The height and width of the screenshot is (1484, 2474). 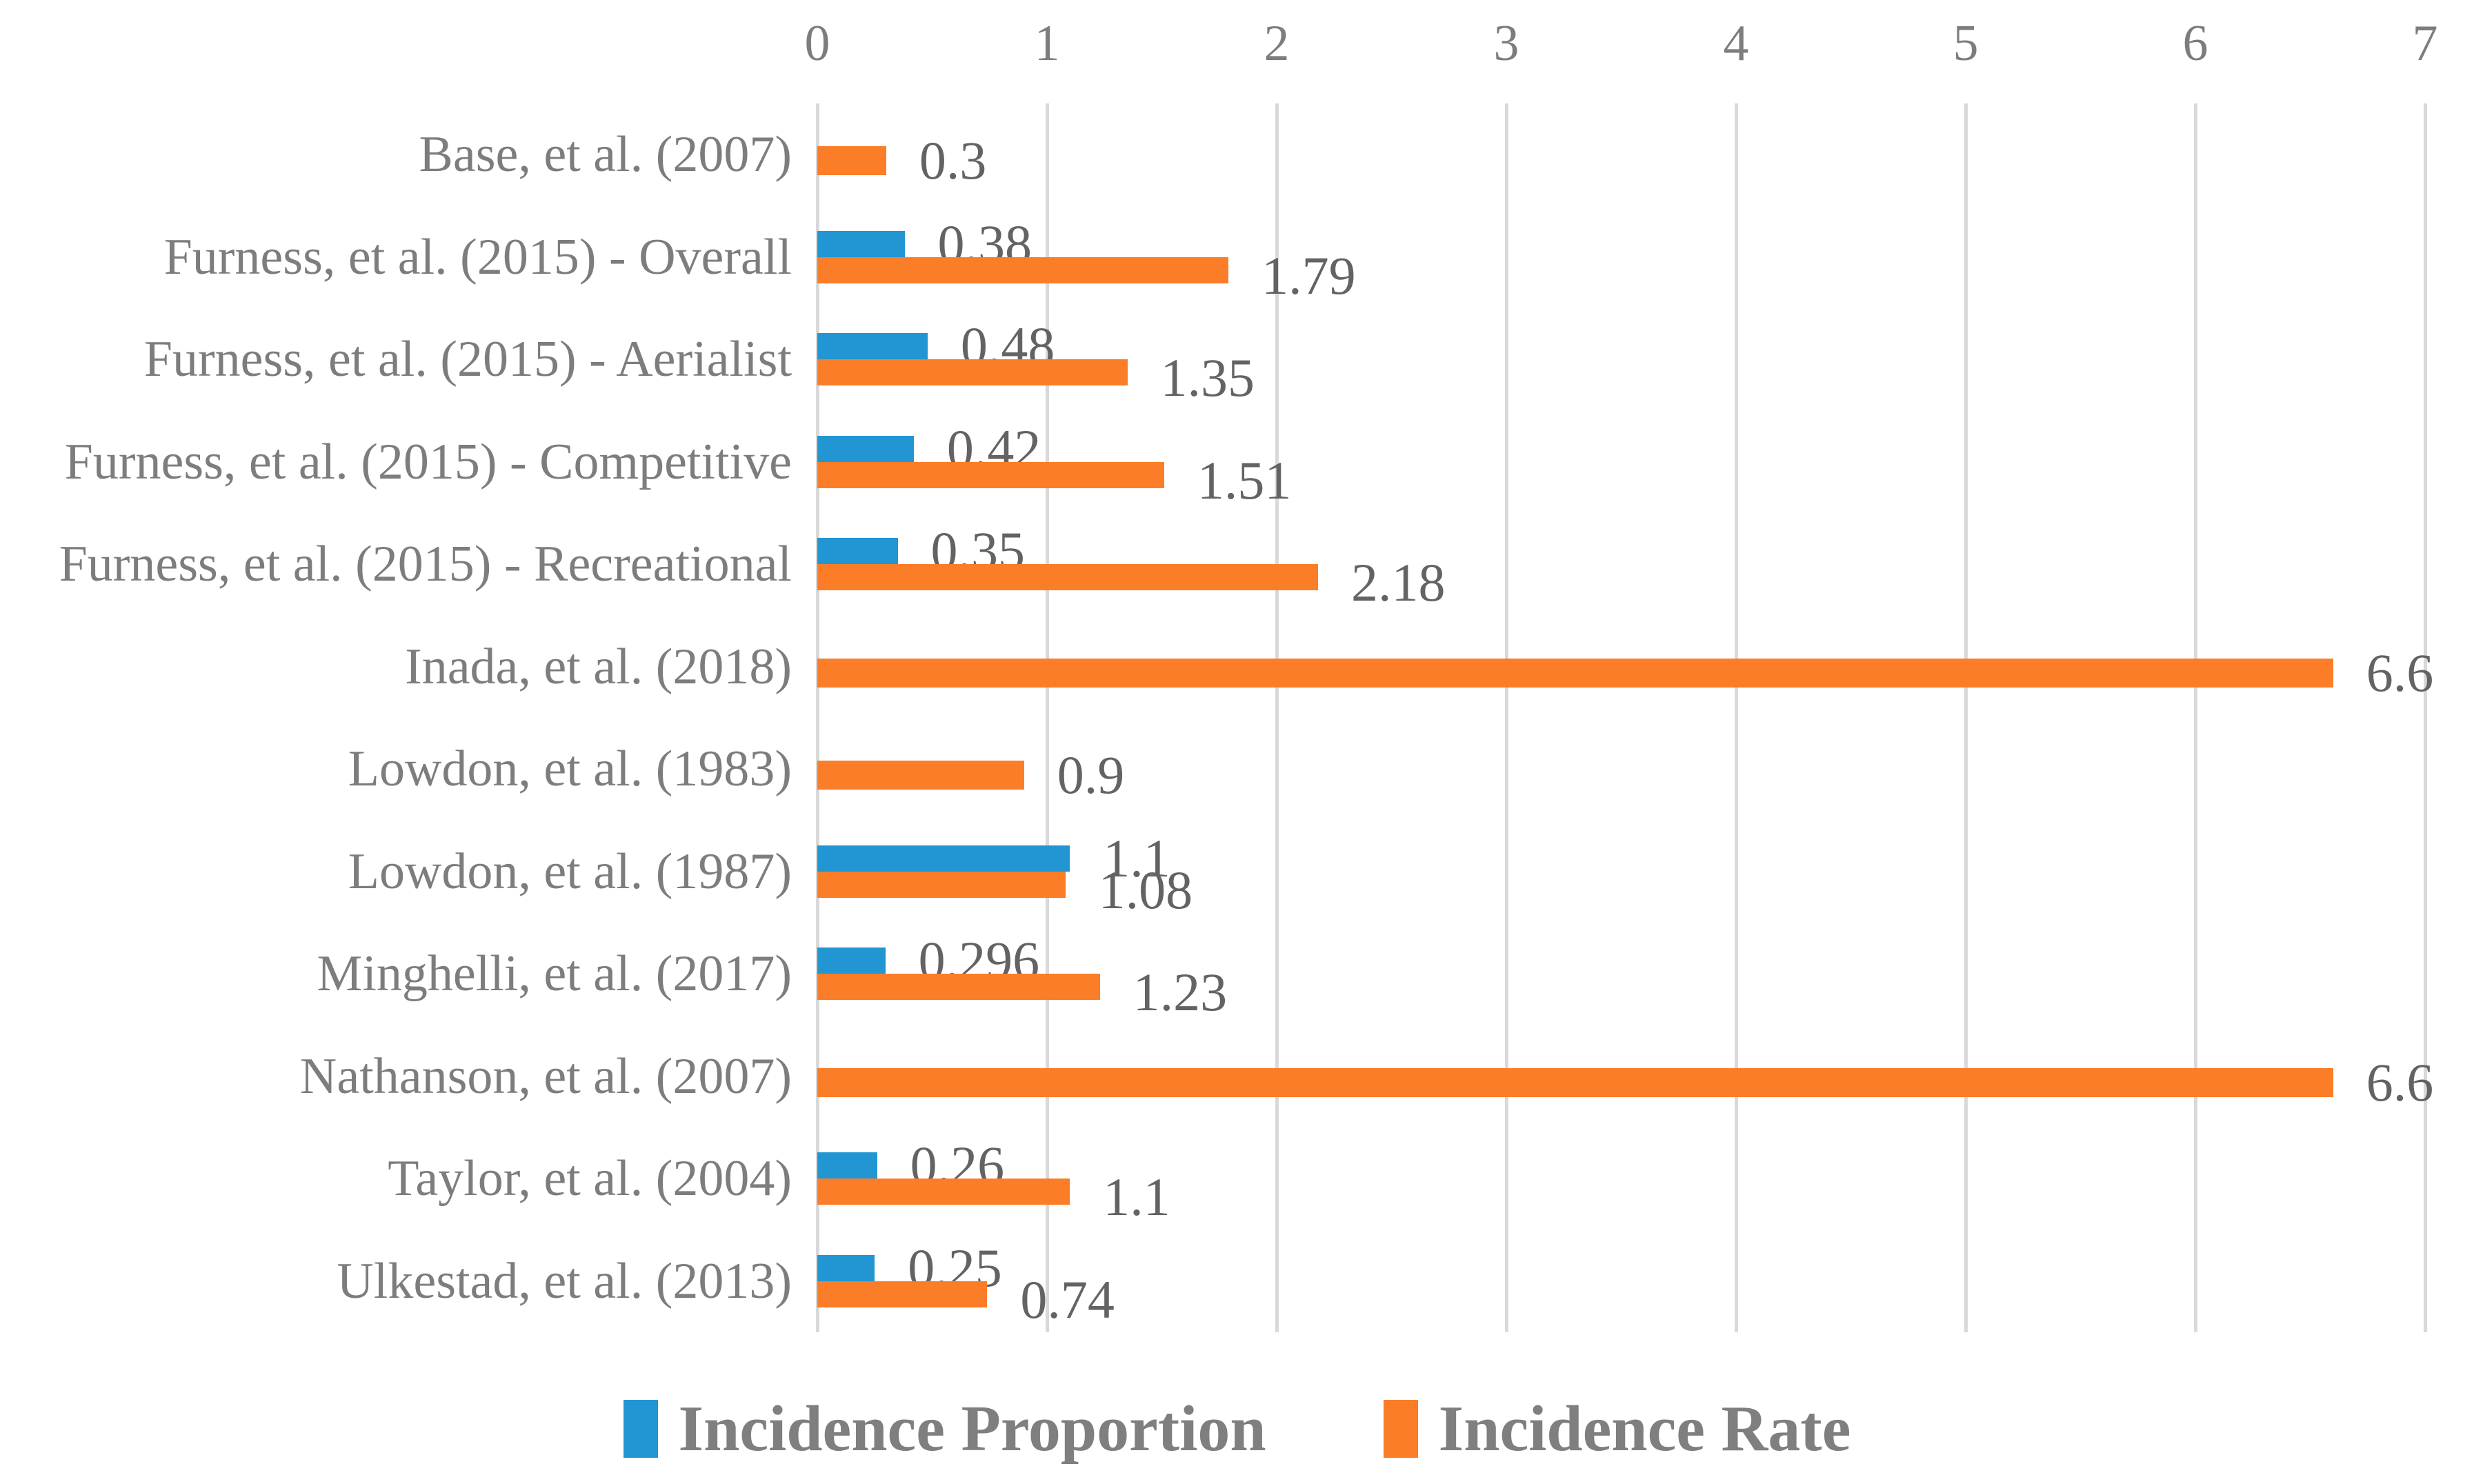 I want to click on x-axis-tick: 3, so click(x=1506, y=44).